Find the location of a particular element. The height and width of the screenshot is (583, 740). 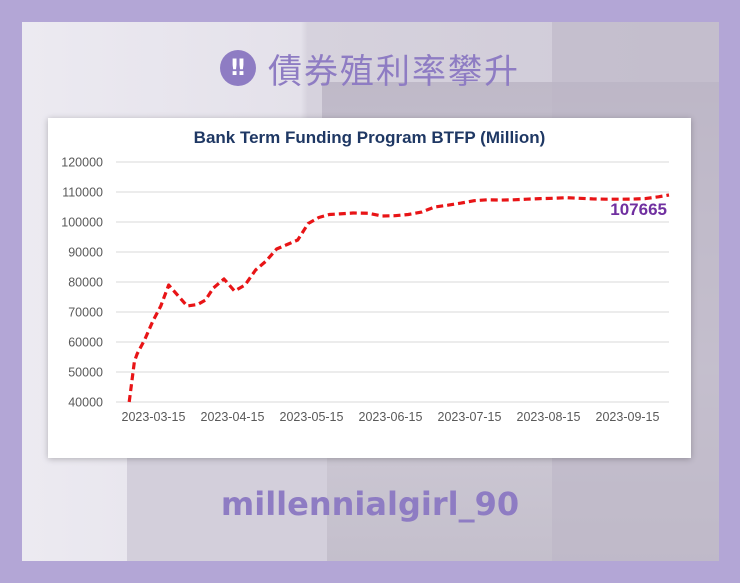

x-tick-label: 2023-07-15 is located at coordinates (470, 417).